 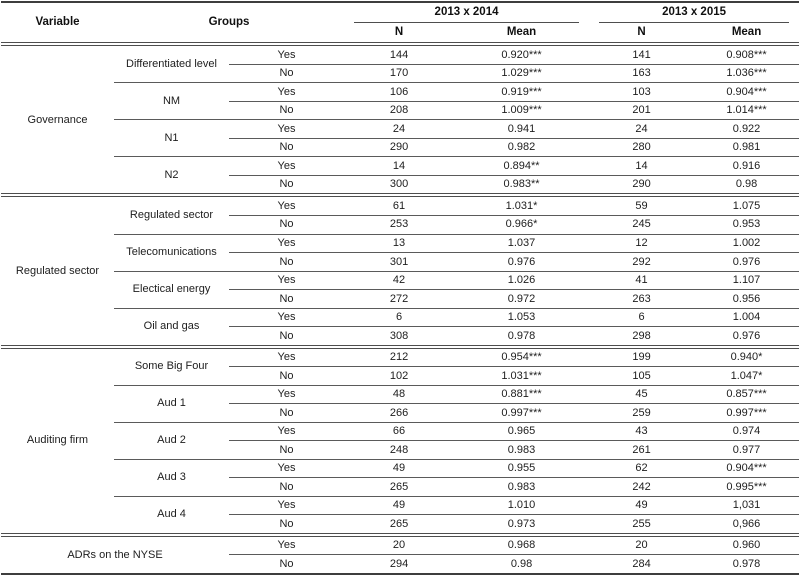 What do you see at coordinates (399, 432) in the screenshot?
I see `n-cell-period1: 66` at bounding box center [399, 432].